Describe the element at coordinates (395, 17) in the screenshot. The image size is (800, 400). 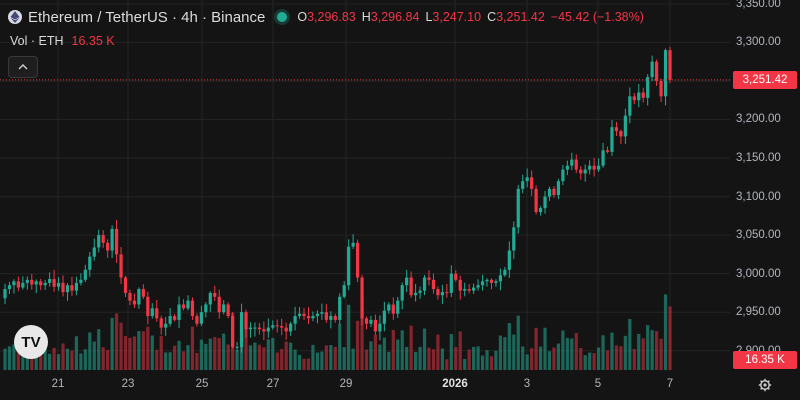
I see `high-value: 3,296.84` at that location.